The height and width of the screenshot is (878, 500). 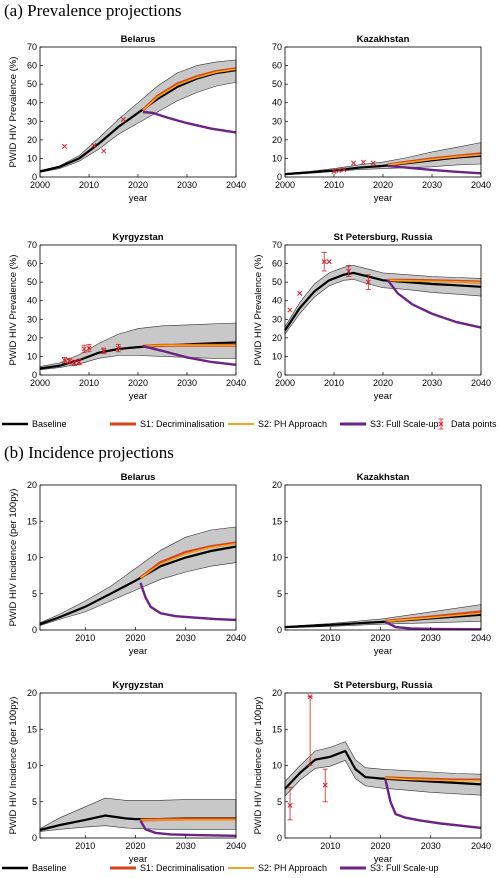 What do you see at coordinates (93, 10) in the screenshot?
I see `section-title-prevalence: (a) Prevalence projections` at bounding box center [93, 10].